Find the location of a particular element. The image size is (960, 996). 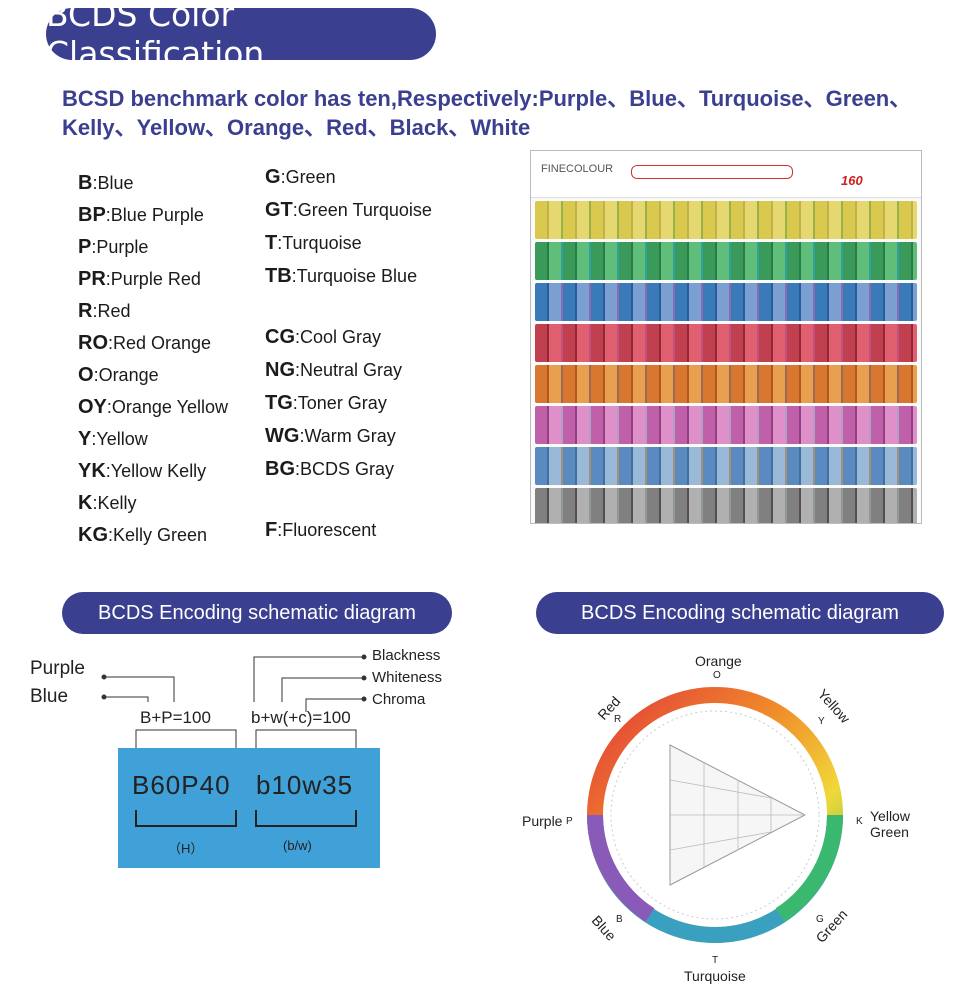

yellow-green-label: Yellow Green is located at coordinates (890, 824).